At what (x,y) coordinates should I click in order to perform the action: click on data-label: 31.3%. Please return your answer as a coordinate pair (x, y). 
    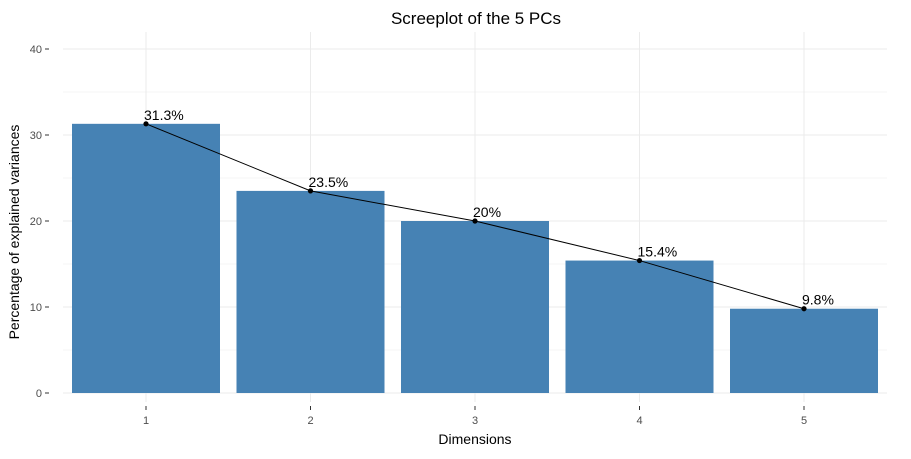
    Looking at the image, I should click on (164, 115).